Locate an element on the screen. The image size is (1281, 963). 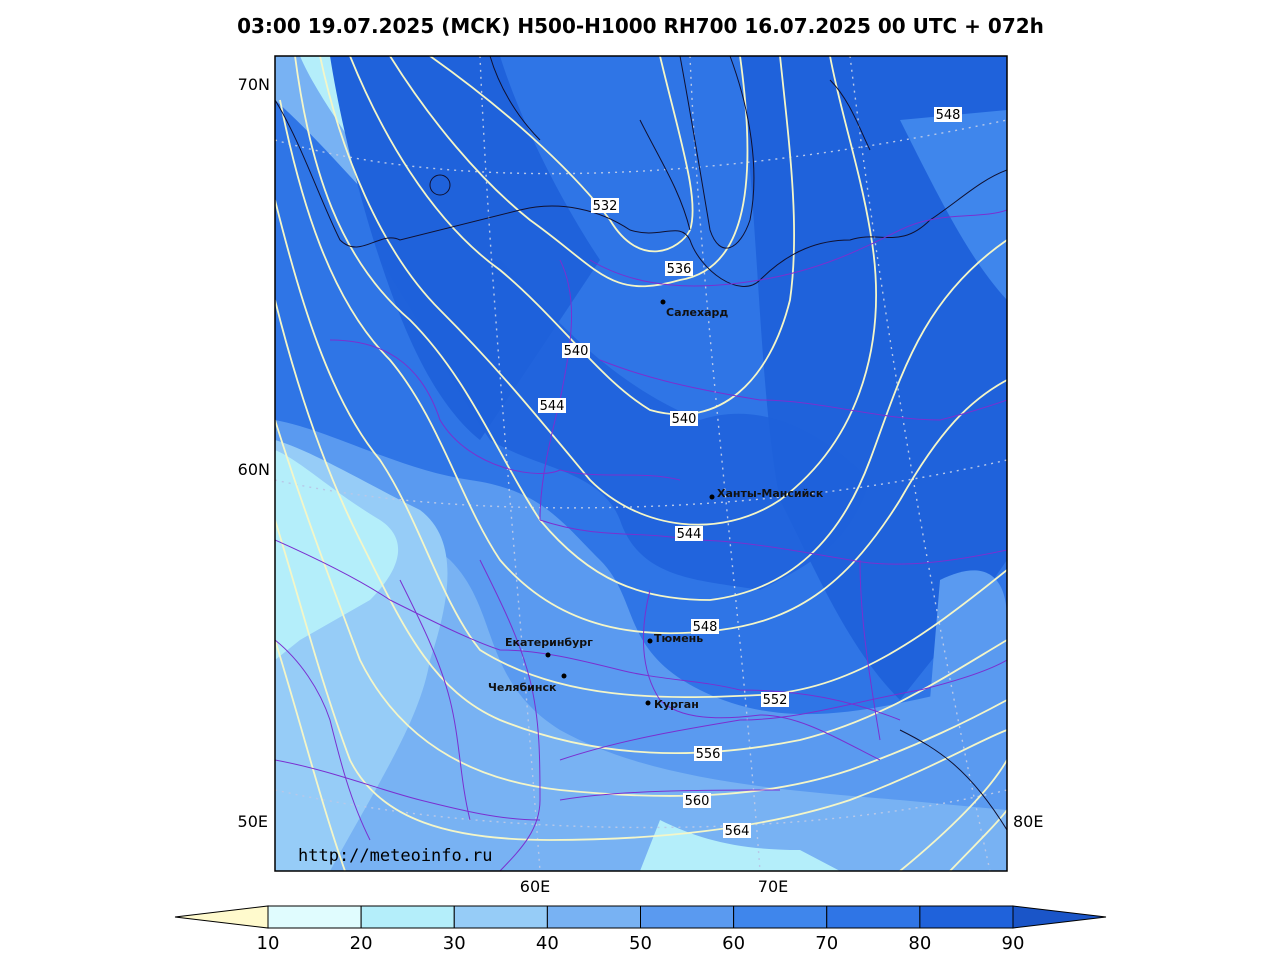
colorbar: 10 20 30 40 50 60 70 80 90 is located at coordinates (640, 929).